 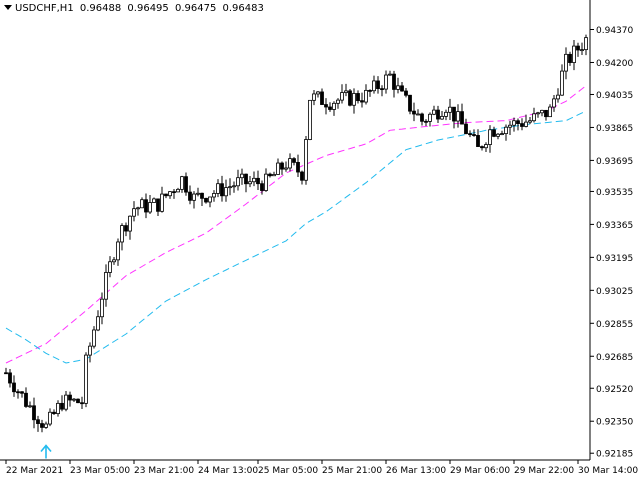 What do you see at coordinates (480, 471) in the screenshot?
I see `time-tick-label: 29 Mar 06:00` at bounding box center [480, 471].